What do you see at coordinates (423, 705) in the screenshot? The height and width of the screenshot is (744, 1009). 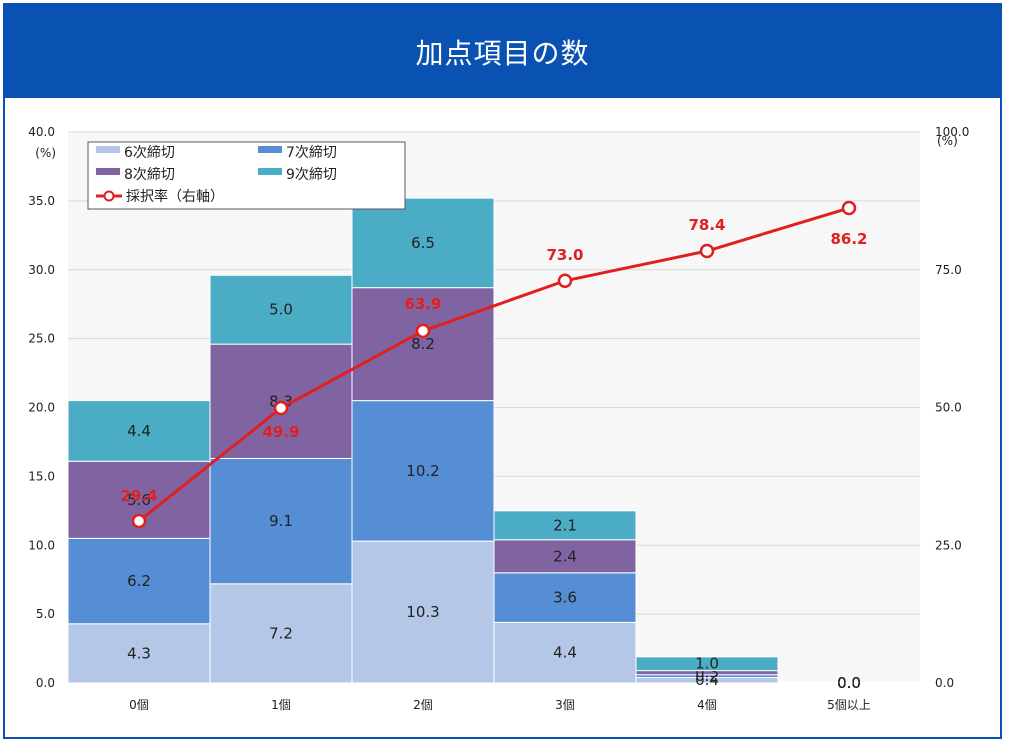 I see `x-tick-label: 2個` at bounding box center [423, 705].